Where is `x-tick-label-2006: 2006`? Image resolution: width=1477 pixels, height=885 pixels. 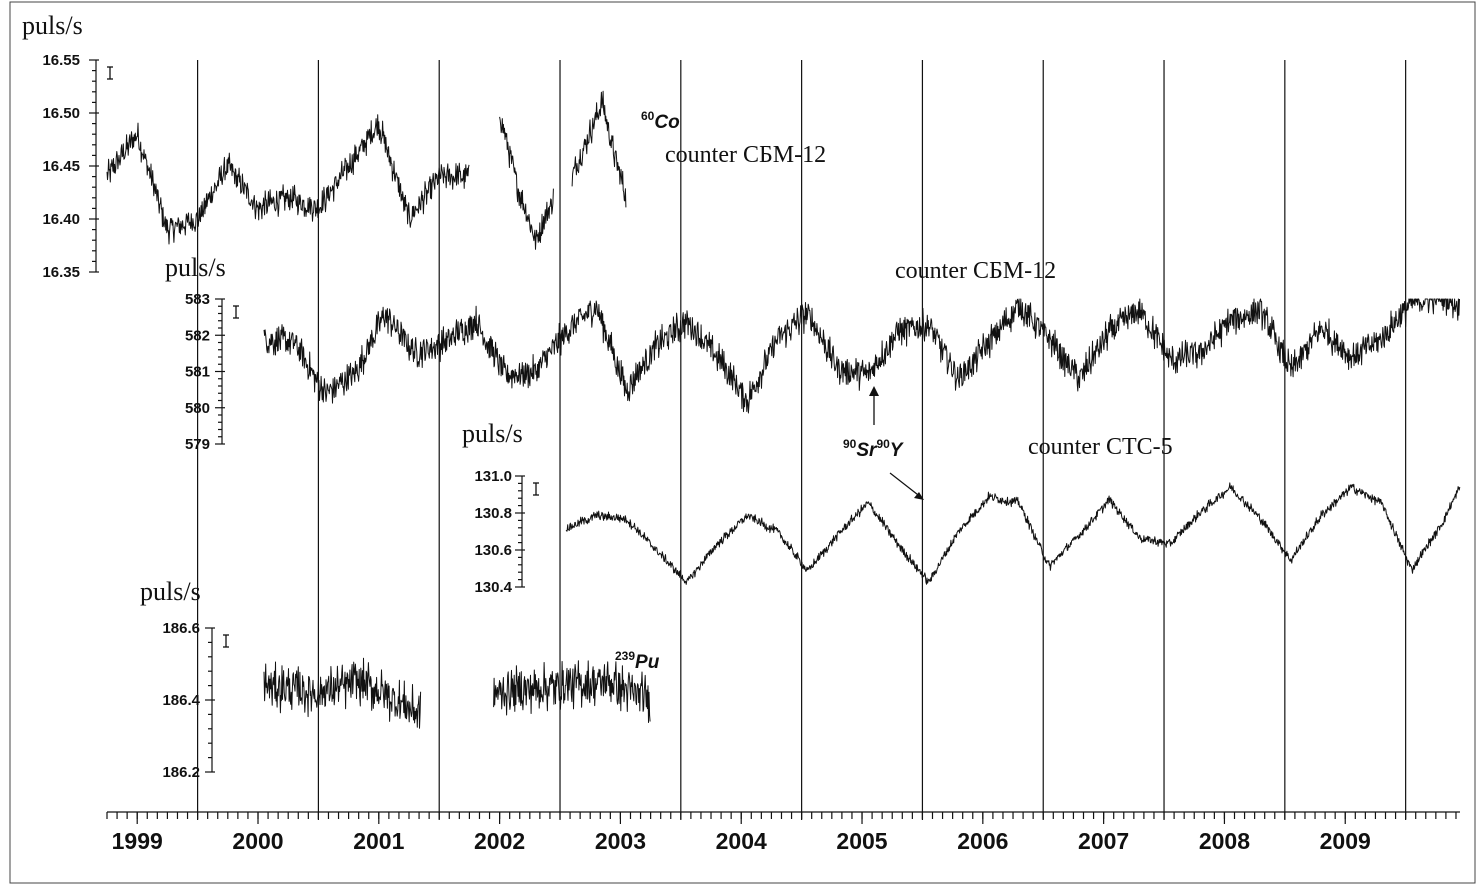
x-tick-label-2006: 2006 is located at coordinates (982, 841).